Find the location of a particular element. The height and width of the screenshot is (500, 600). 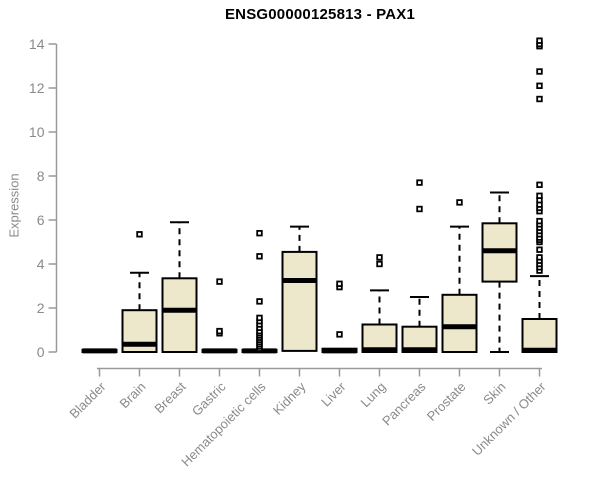

x-tick-label: Brain is located at coordinates (133, 395).